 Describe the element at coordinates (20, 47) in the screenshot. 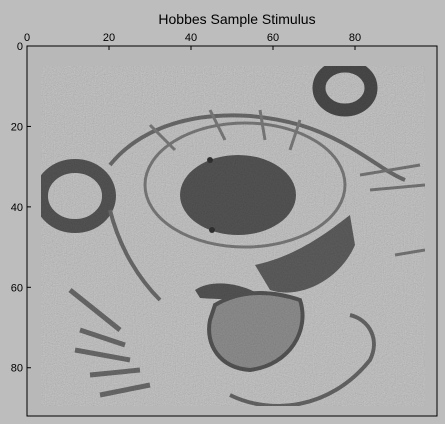

I see `y-tick-label: 0` at that location.